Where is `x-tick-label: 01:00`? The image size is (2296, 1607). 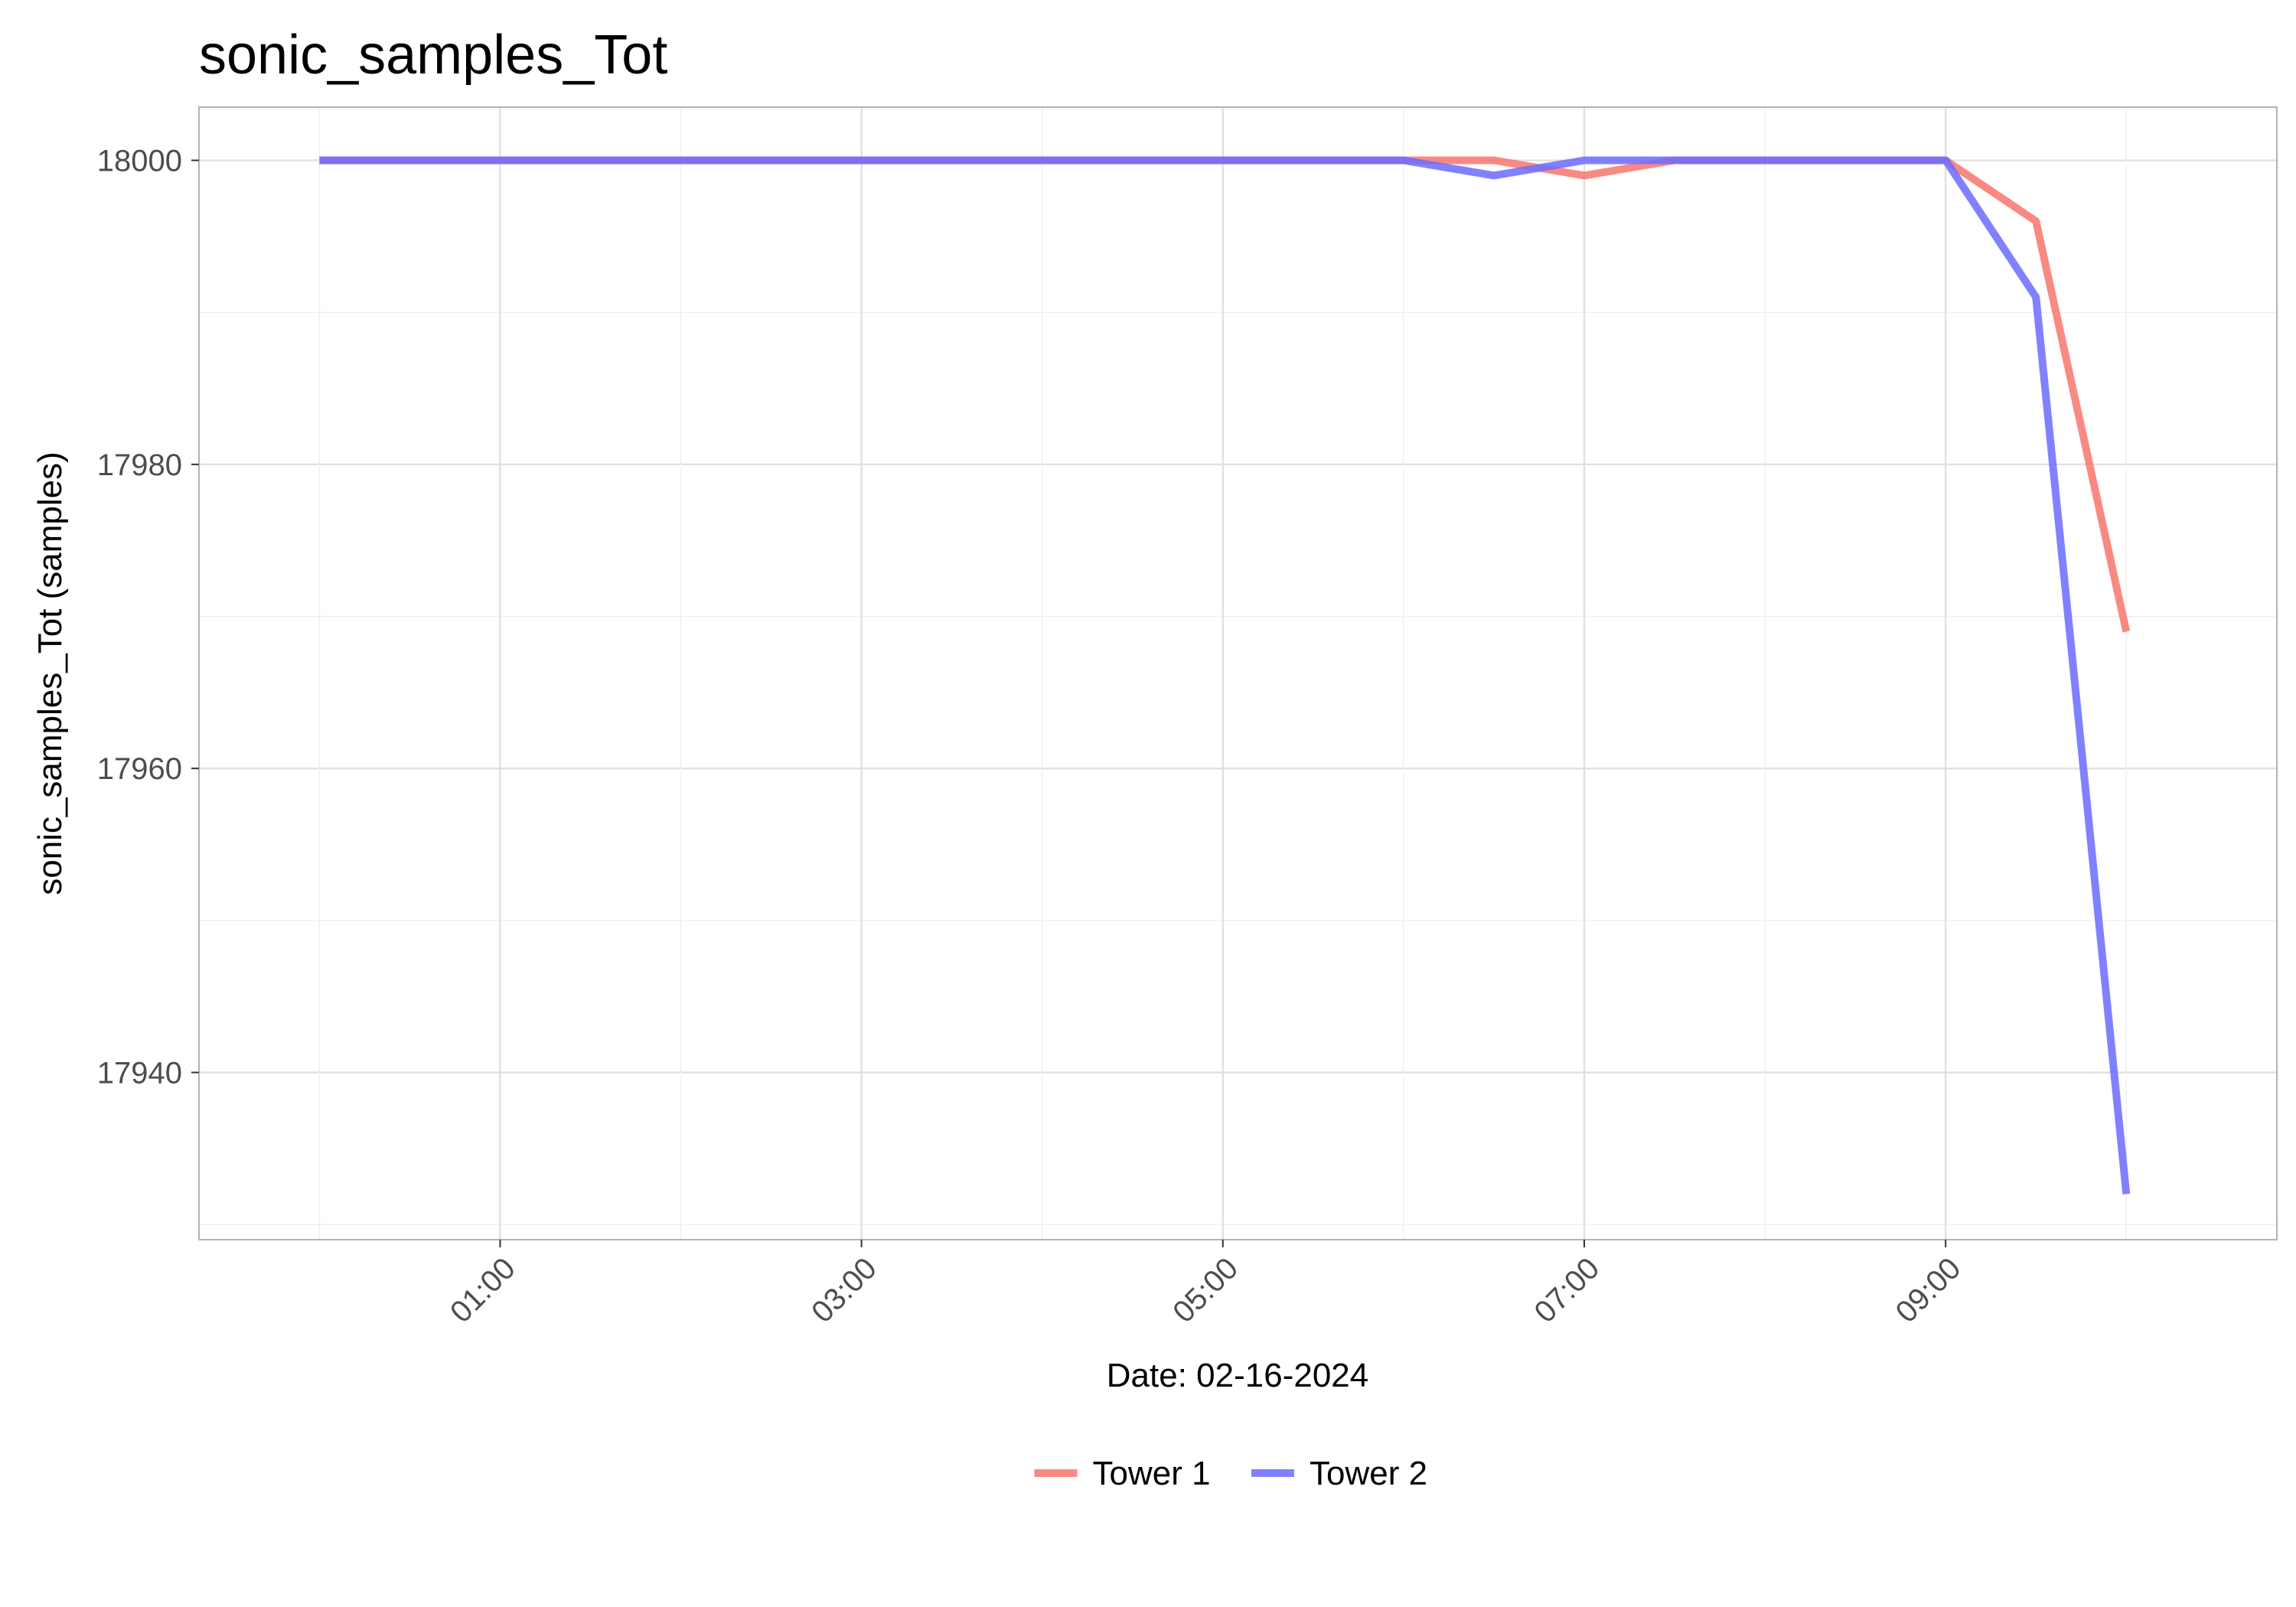
x-tick-label: 01:00 is located at coordinates (483, 1290).